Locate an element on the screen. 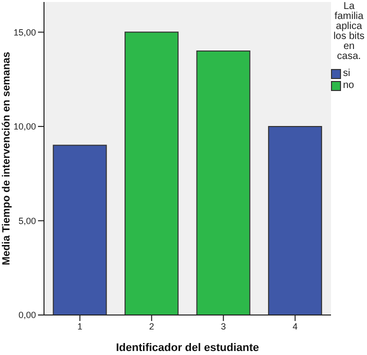 This screenshot has height=355, width=367. y-tick-label: 15,00 is located at coordinates (24, 32).